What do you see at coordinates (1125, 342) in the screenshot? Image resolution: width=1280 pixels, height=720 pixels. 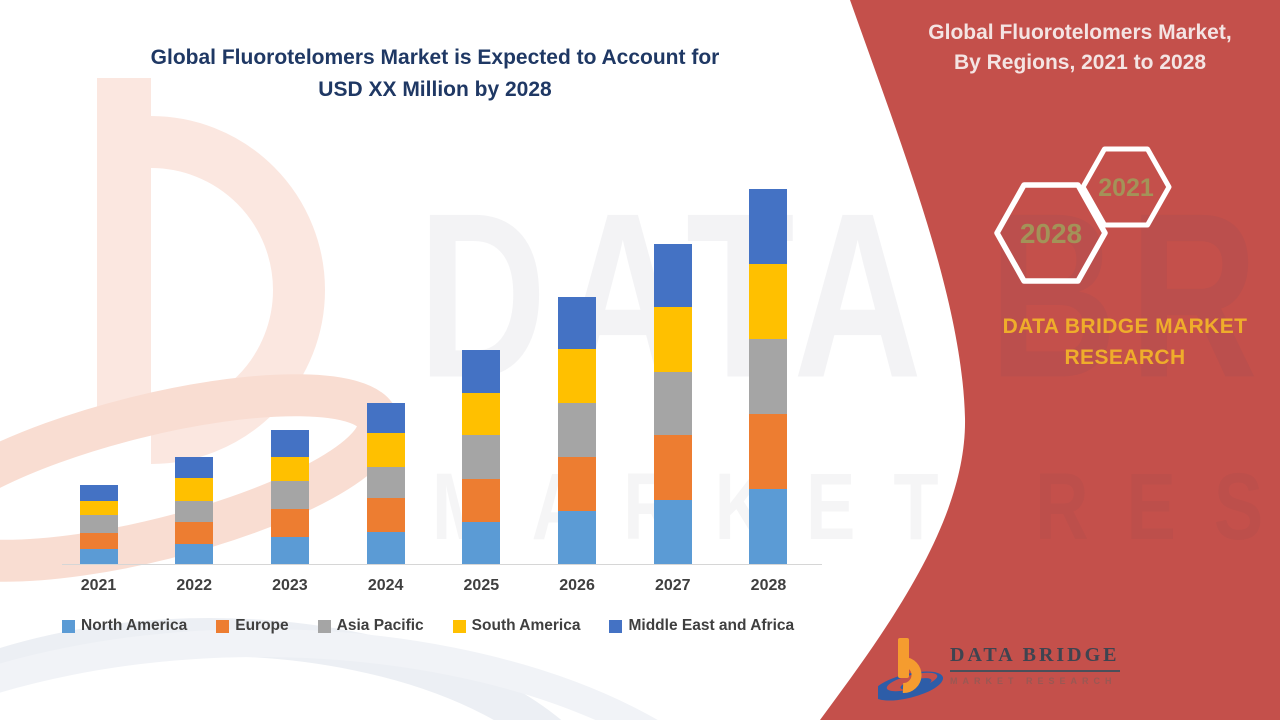 I see `brand-text: DATA BRIDGE MARKET RESEARCH` at bounding box center [1125, 342].